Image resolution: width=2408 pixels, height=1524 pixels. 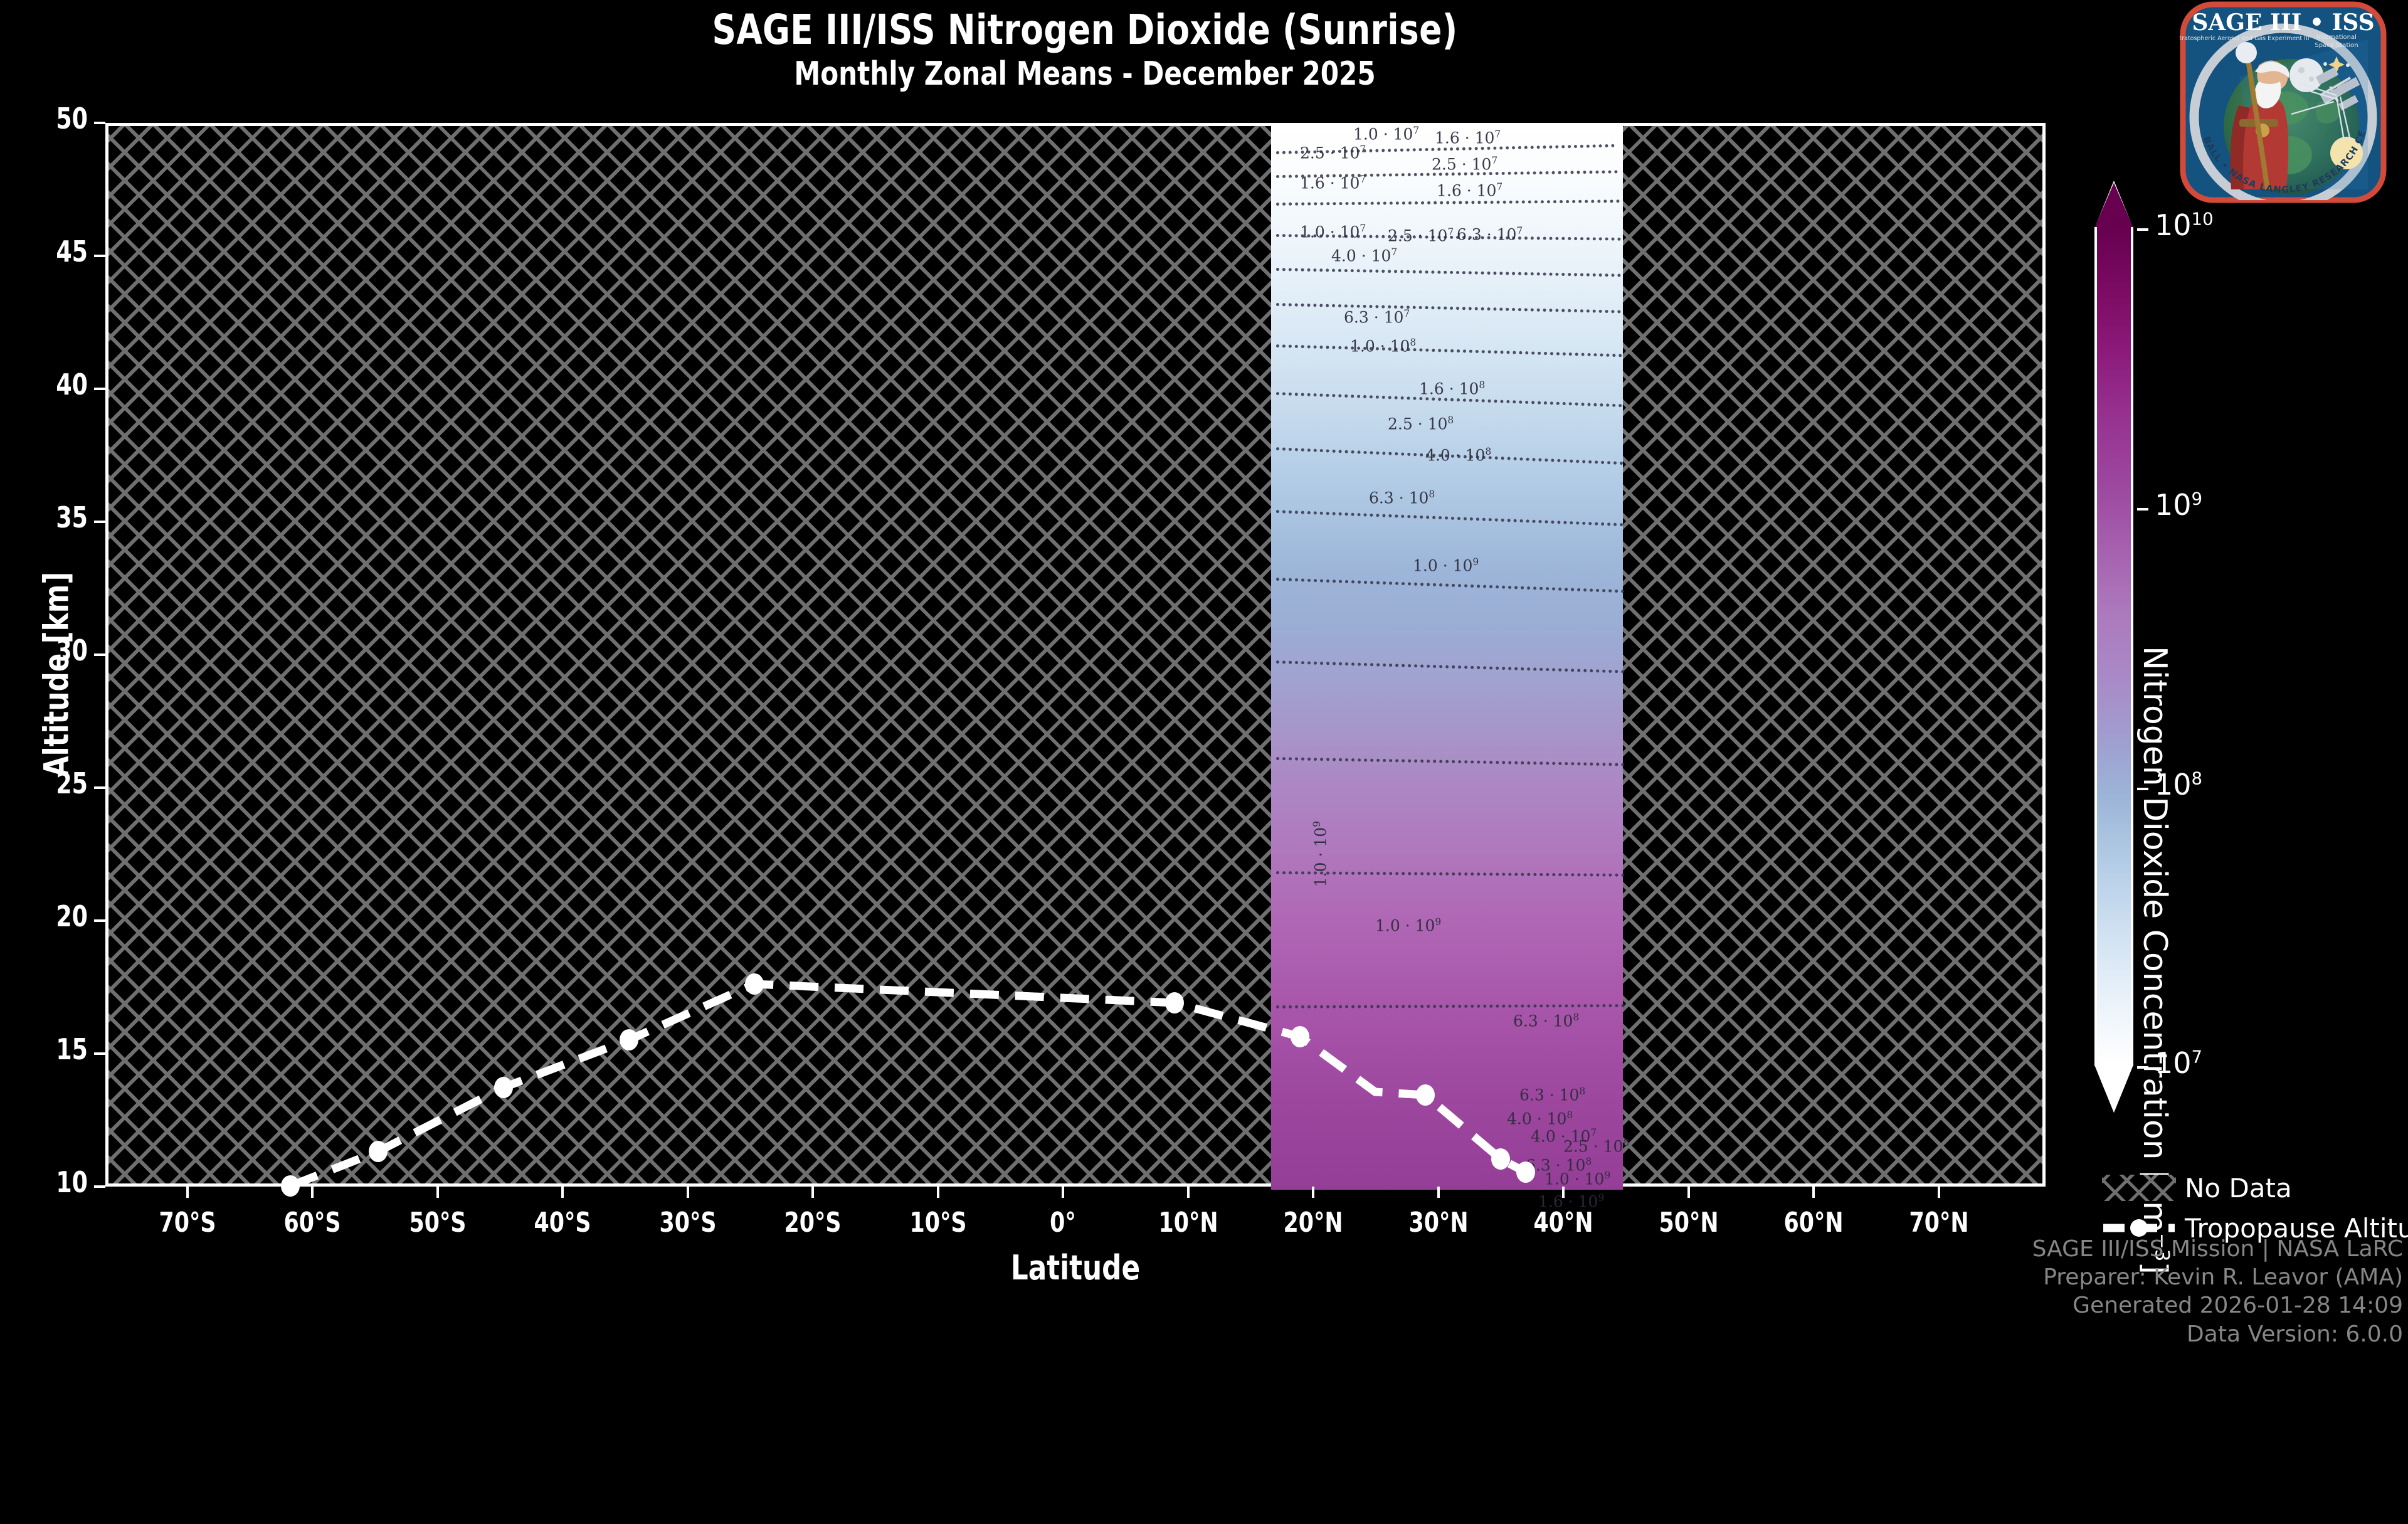 What do you see at coordinates (56, 675) in the screenshot?
I see `y-axis-title: Altitude [km]` at bounding box center [56, 675].